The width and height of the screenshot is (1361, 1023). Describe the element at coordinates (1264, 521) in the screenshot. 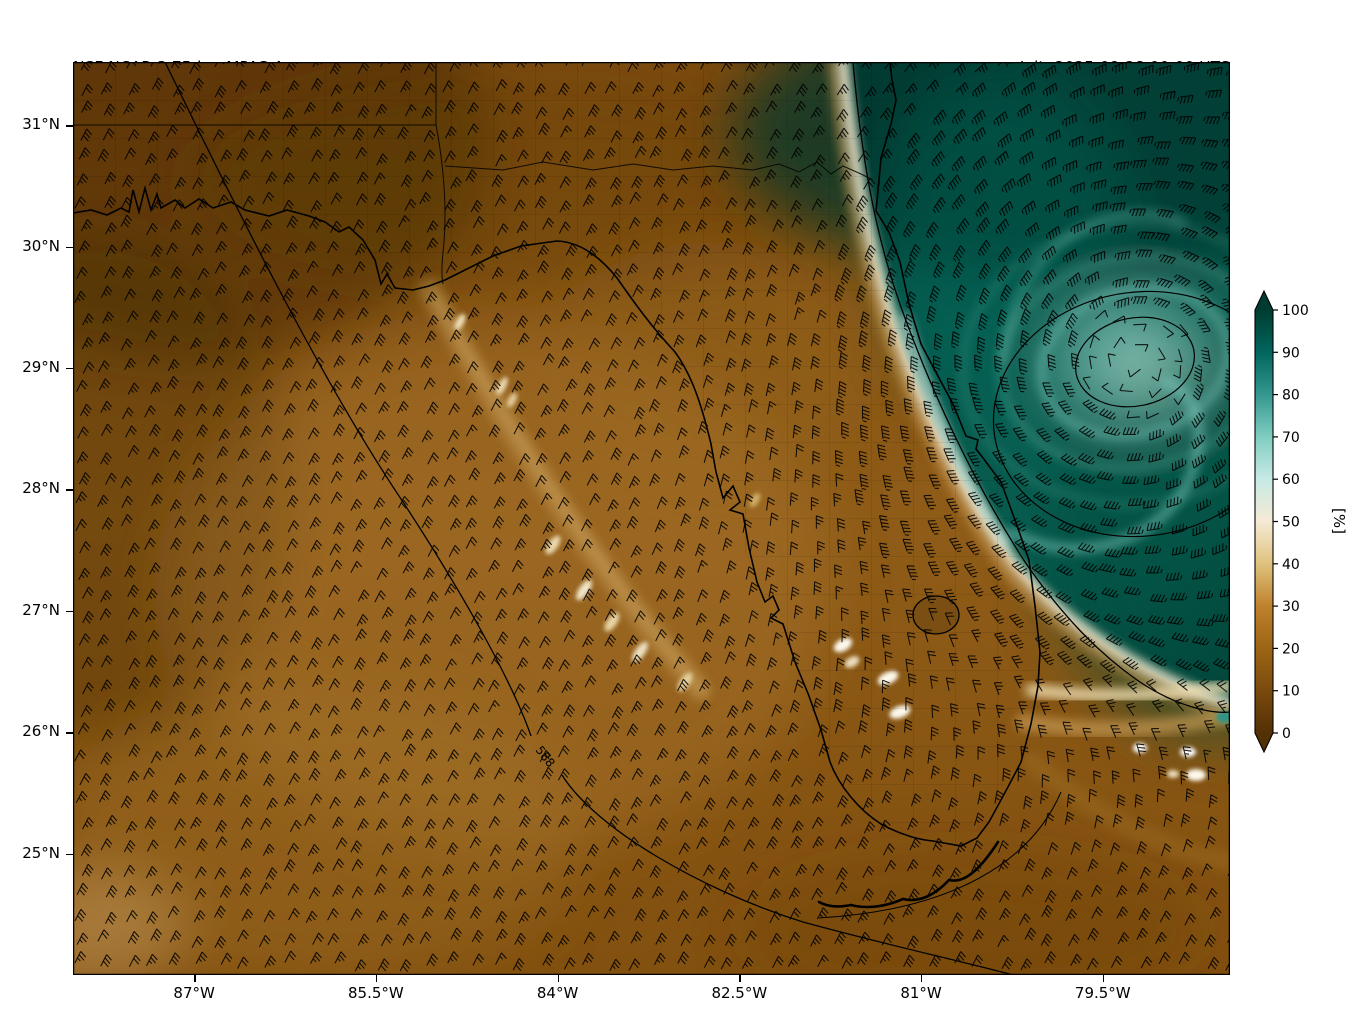

I see `colorbar` at that location.